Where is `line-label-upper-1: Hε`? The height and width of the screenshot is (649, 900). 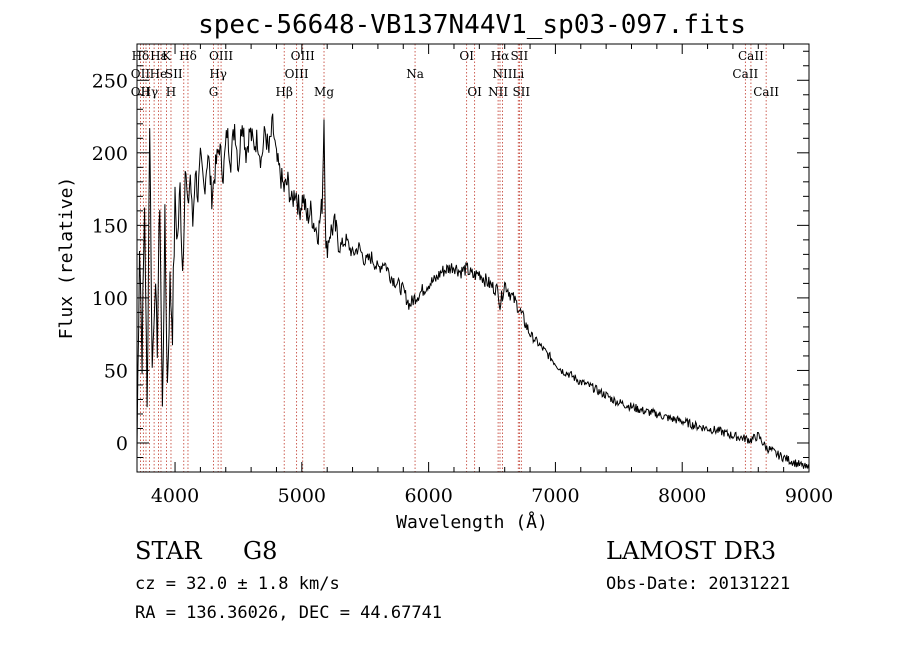
line-label-upper-1: Hε is located at coordinates (158, 56).